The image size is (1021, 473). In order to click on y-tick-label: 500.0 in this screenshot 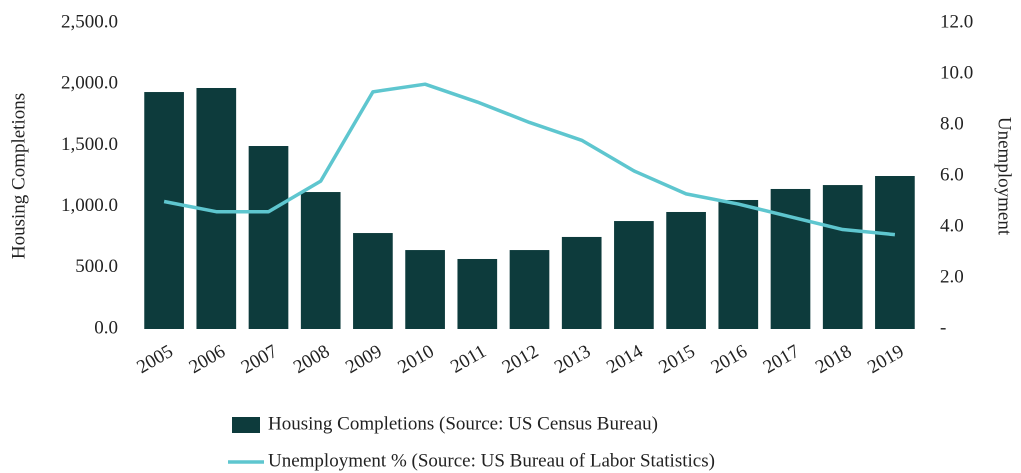, I will do `click(96, 266)`.